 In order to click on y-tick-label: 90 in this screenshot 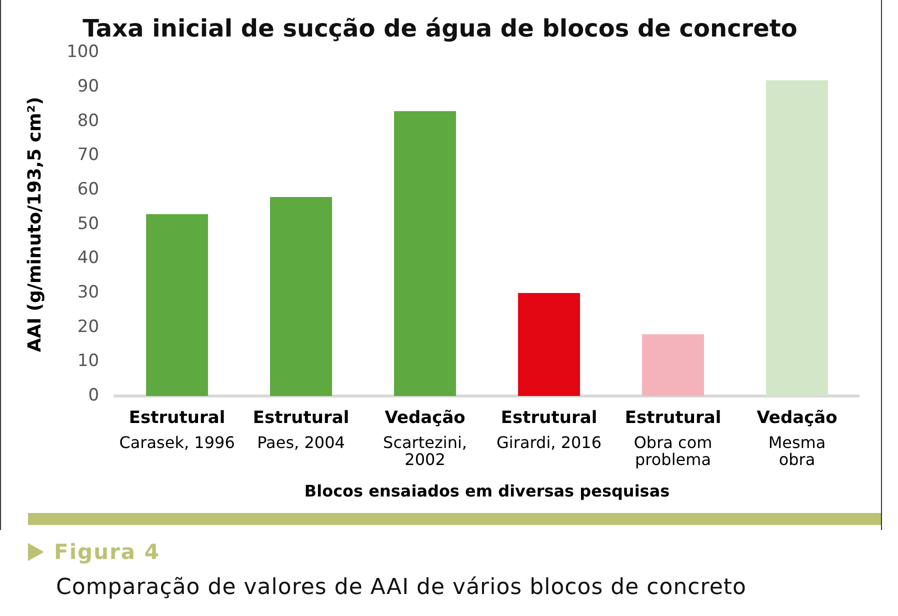, I will do `click(88, 86)`.